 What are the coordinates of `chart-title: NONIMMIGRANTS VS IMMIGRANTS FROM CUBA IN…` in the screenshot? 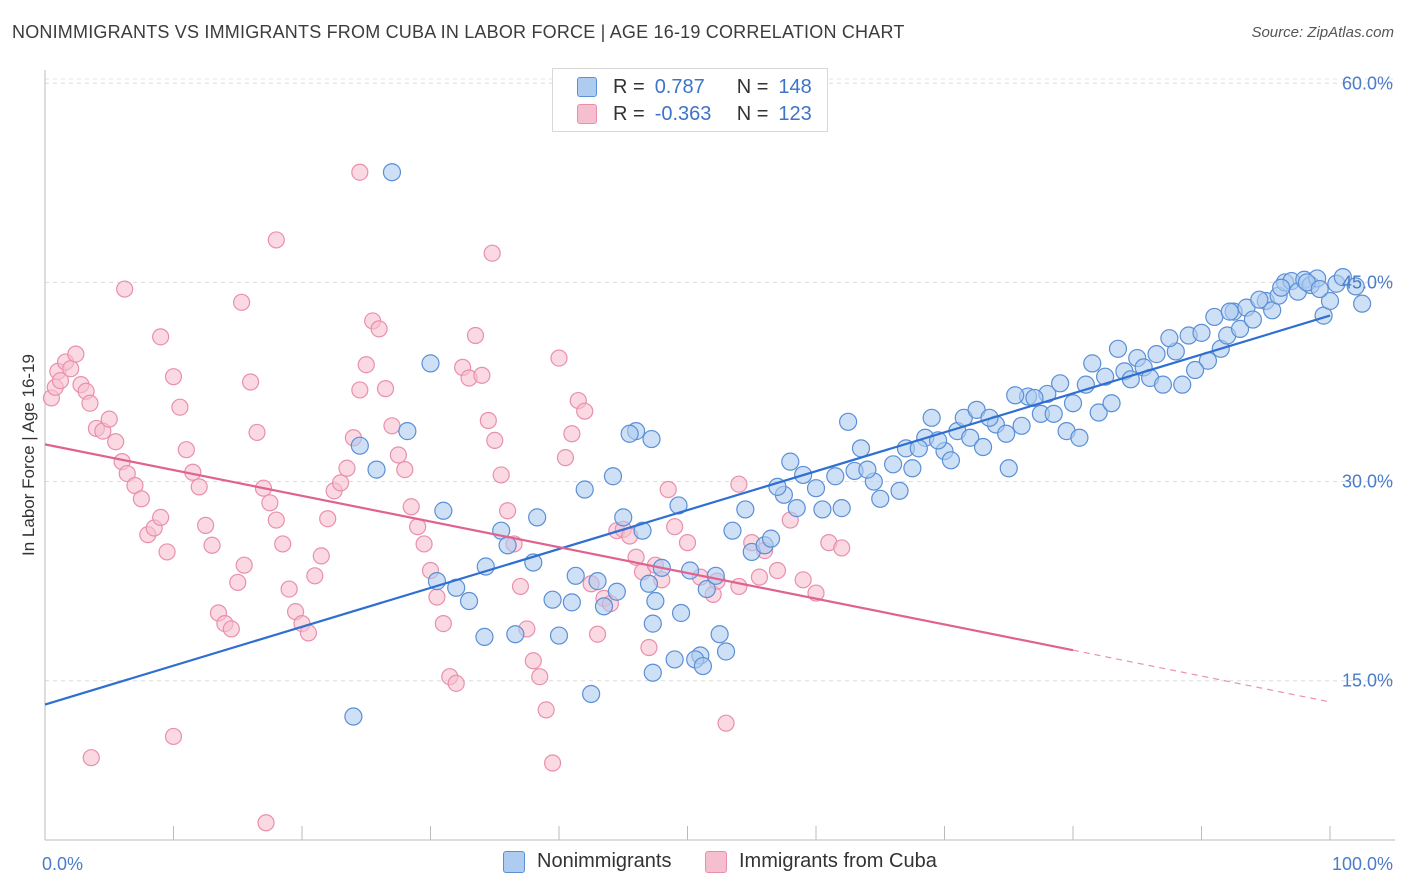 It's located at (458, 32).